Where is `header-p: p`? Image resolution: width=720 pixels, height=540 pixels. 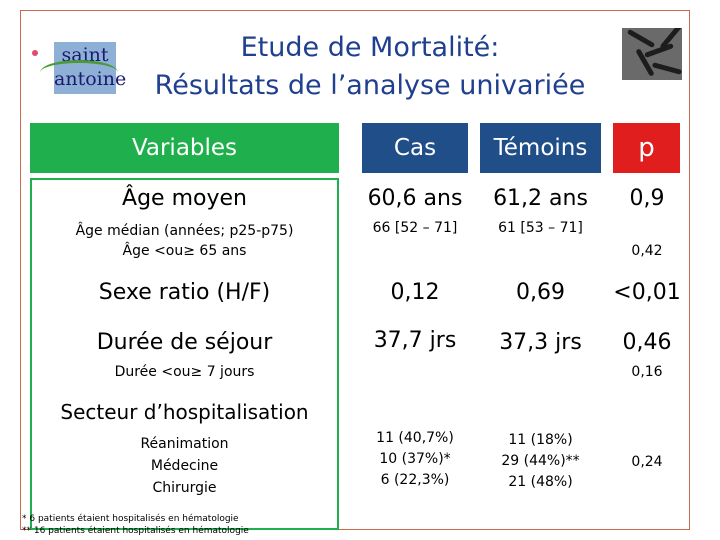
header-p: p is located at coordinates (646, 148).